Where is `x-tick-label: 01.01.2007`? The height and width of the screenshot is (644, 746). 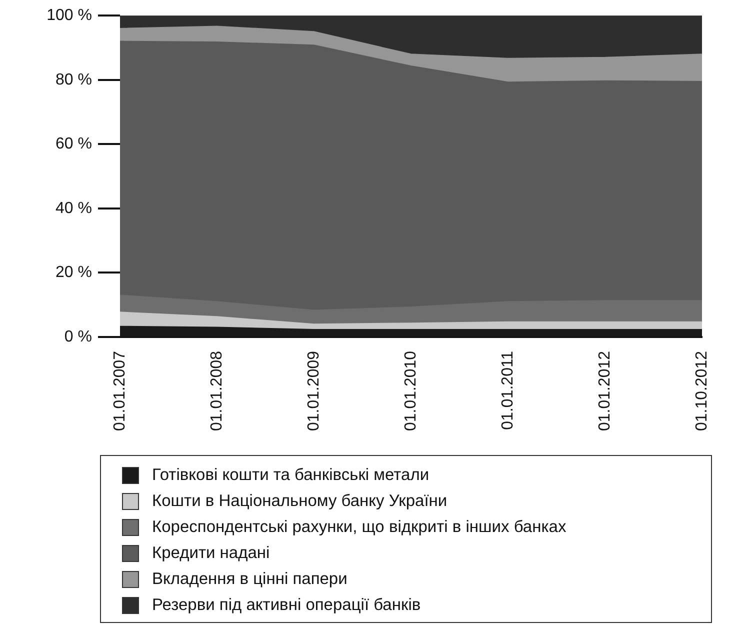 x-tick-label: 01.01.2007 is located at coordinates (119, 390).